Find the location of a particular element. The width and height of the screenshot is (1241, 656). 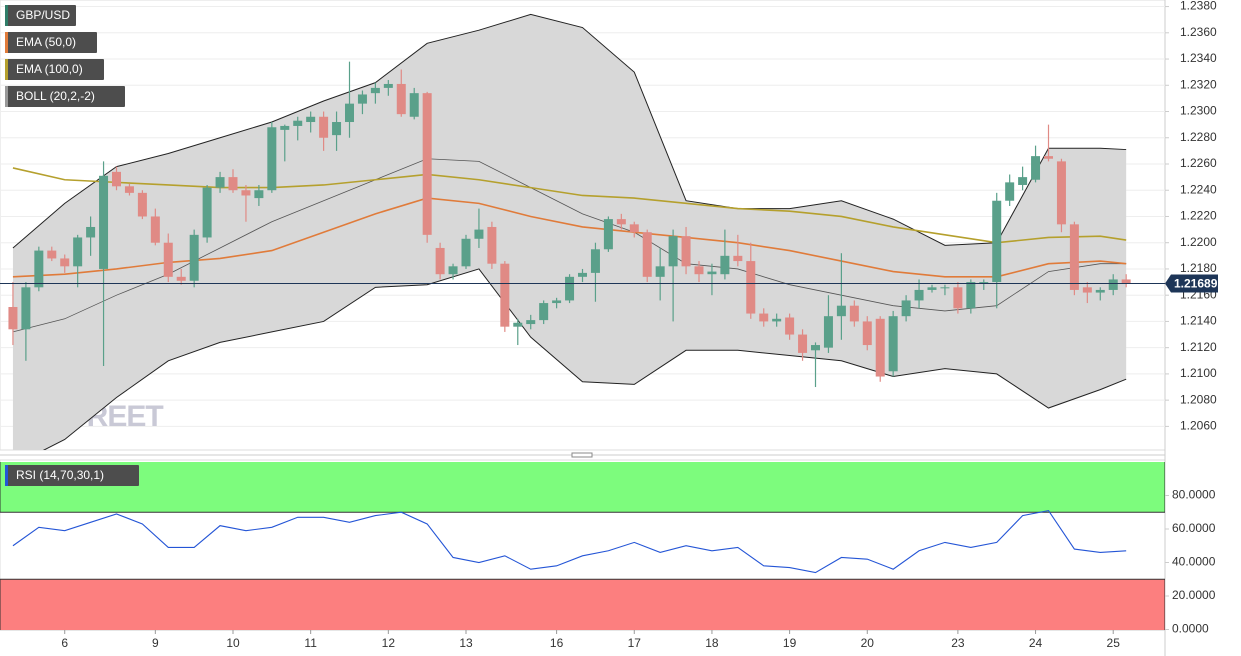

y-tick-label: 1.2320 is located at coordinates (1198, 84).